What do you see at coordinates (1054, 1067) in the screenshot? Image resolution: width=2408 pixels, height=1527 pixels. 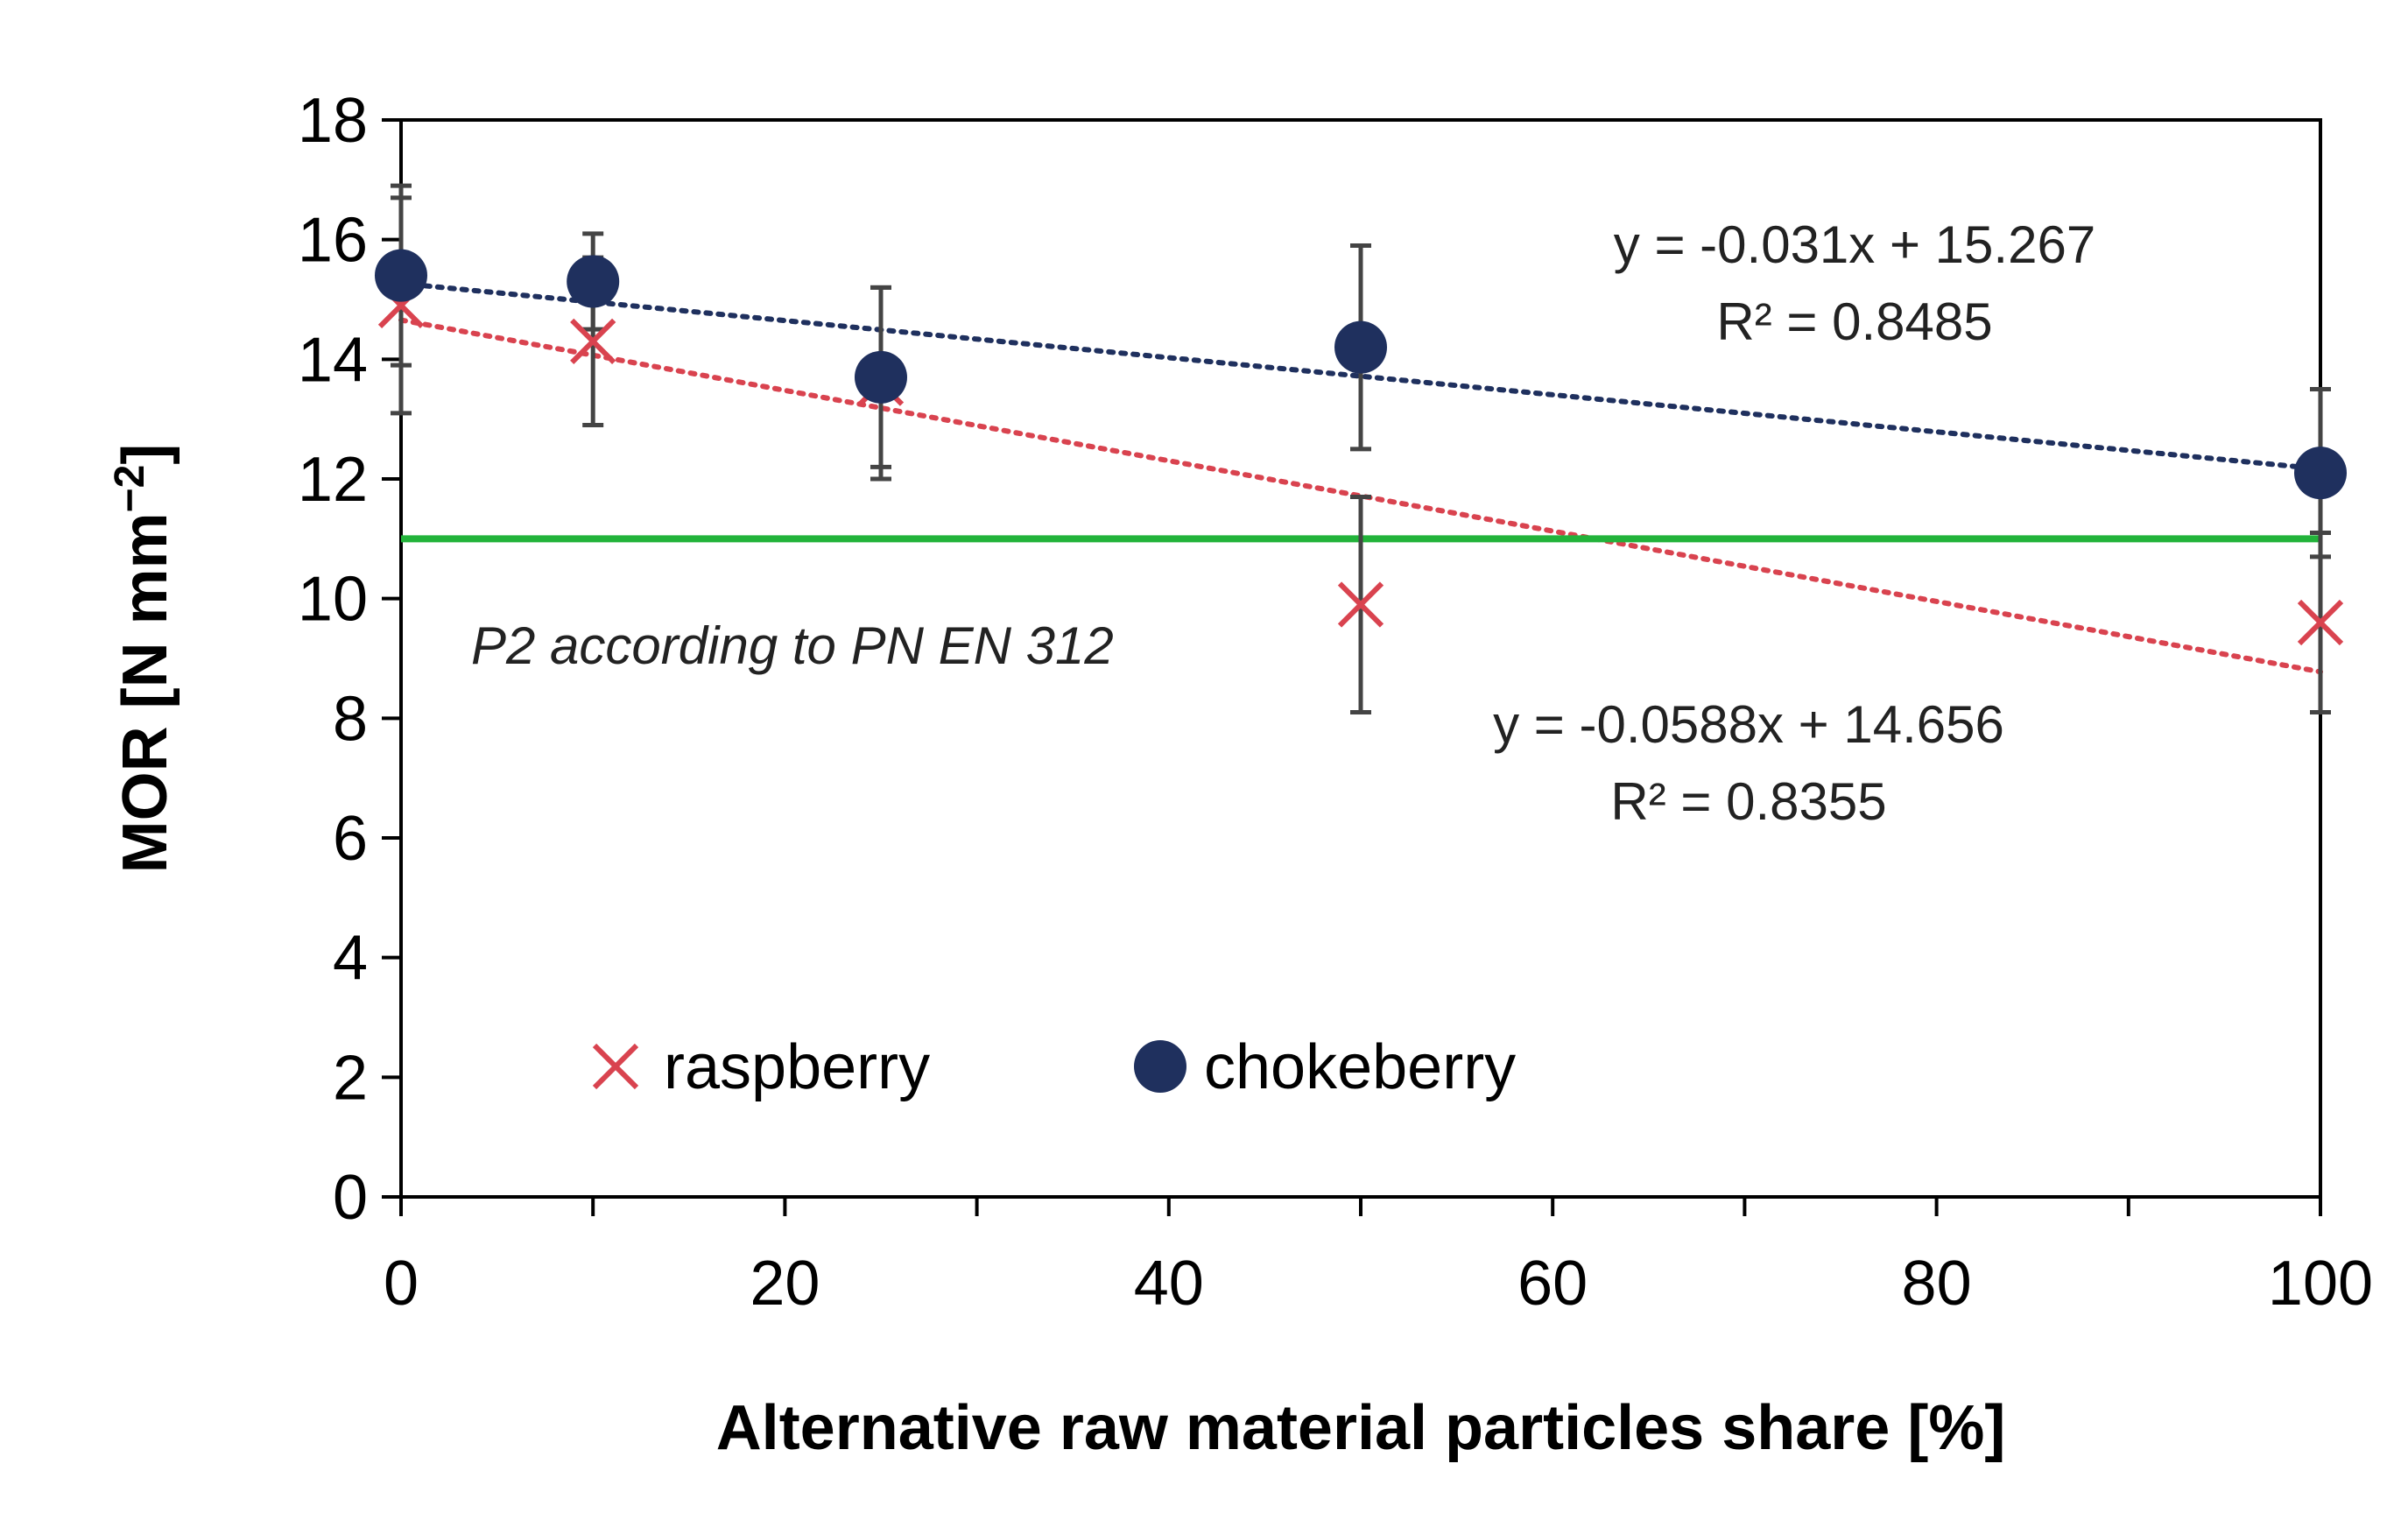 I see `legend: raspberry chokeberry` at bounding box center [1054, 1067].